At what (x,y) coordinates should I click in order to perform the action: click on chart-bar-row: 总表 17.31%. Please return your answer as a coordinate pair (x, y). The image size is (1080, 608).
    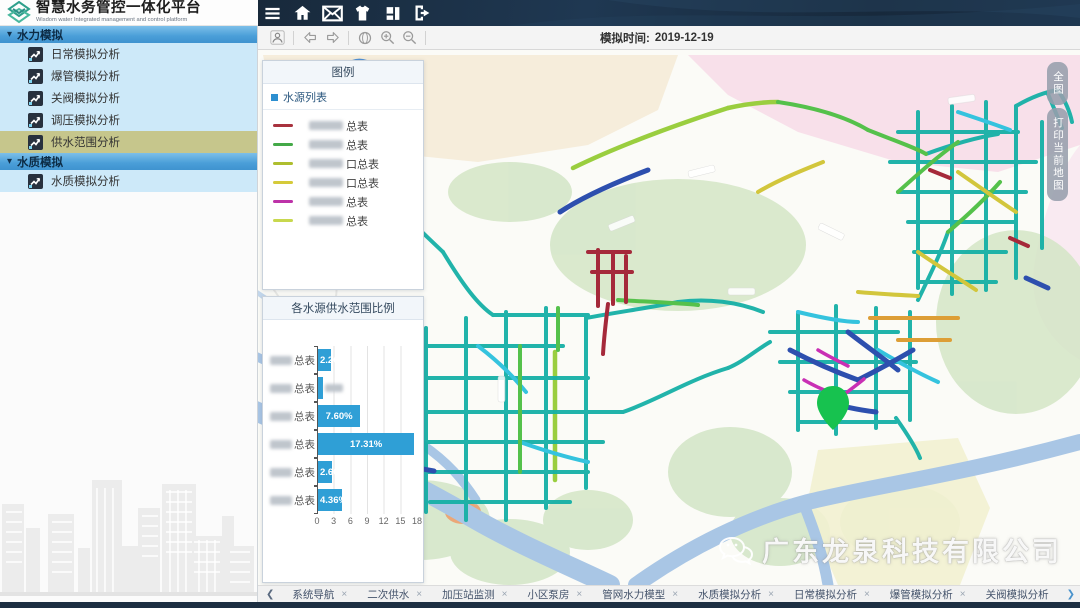
    Looking at the image, I should click on (343, 444).